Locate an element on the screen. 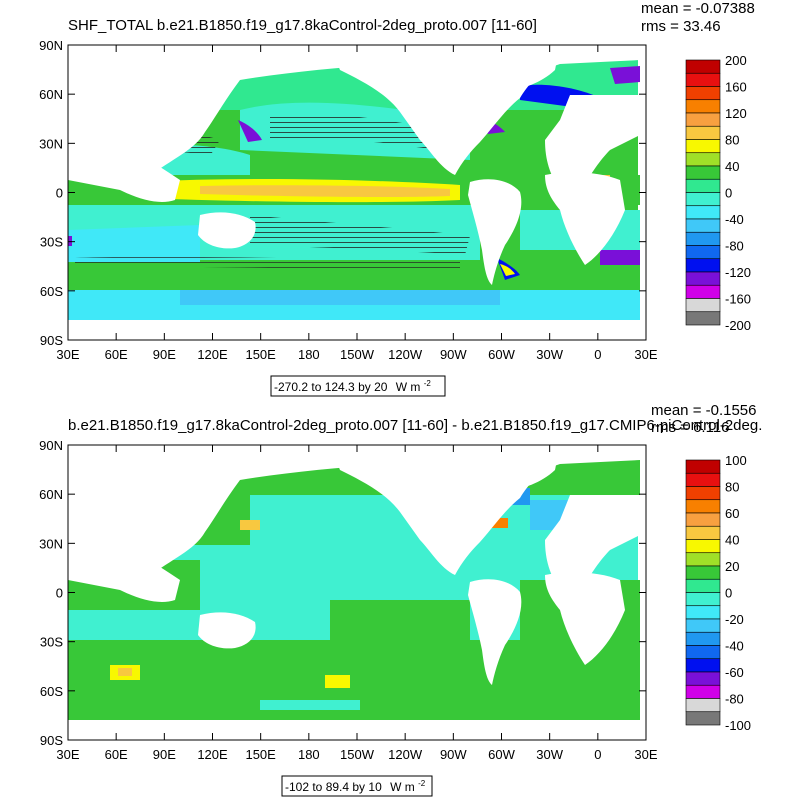 The height and width of the screenshot is (800, 800). x-tick-label: 60W is located at coordinates (501, 354).